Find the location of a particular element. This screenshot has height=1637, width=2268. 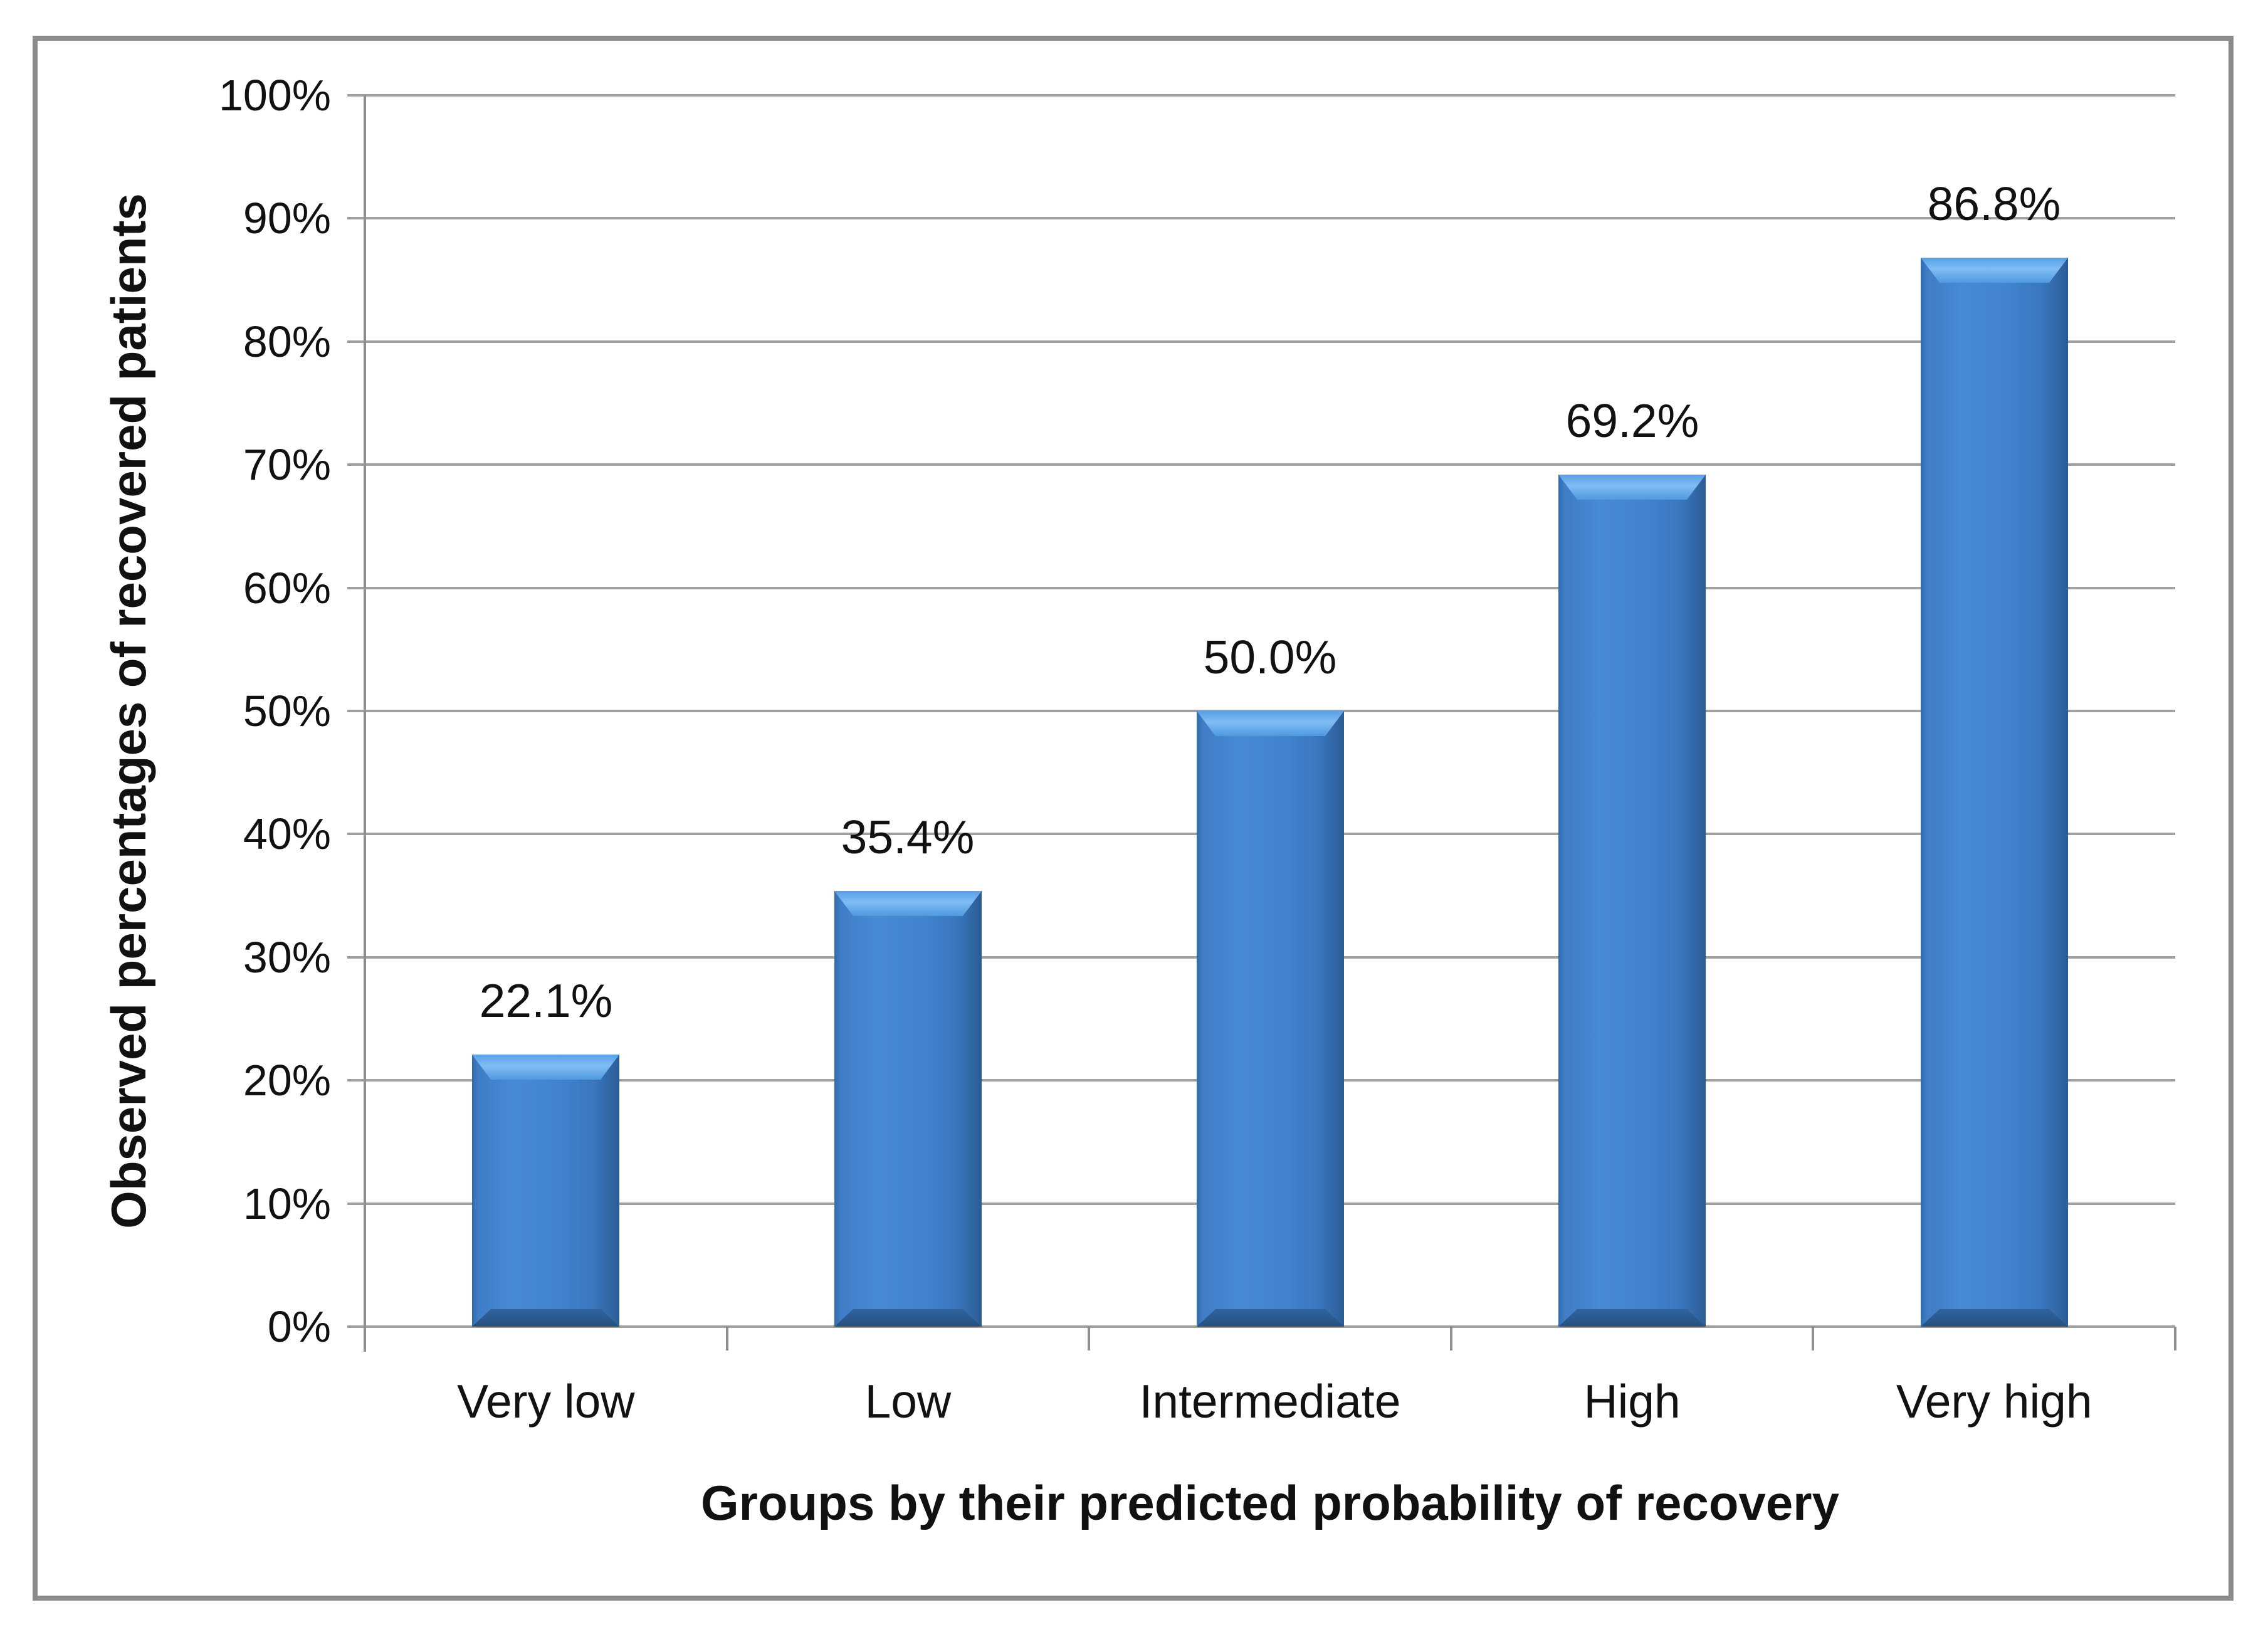

bar-value-label: 35.4% is located at coordinates (908, 837).